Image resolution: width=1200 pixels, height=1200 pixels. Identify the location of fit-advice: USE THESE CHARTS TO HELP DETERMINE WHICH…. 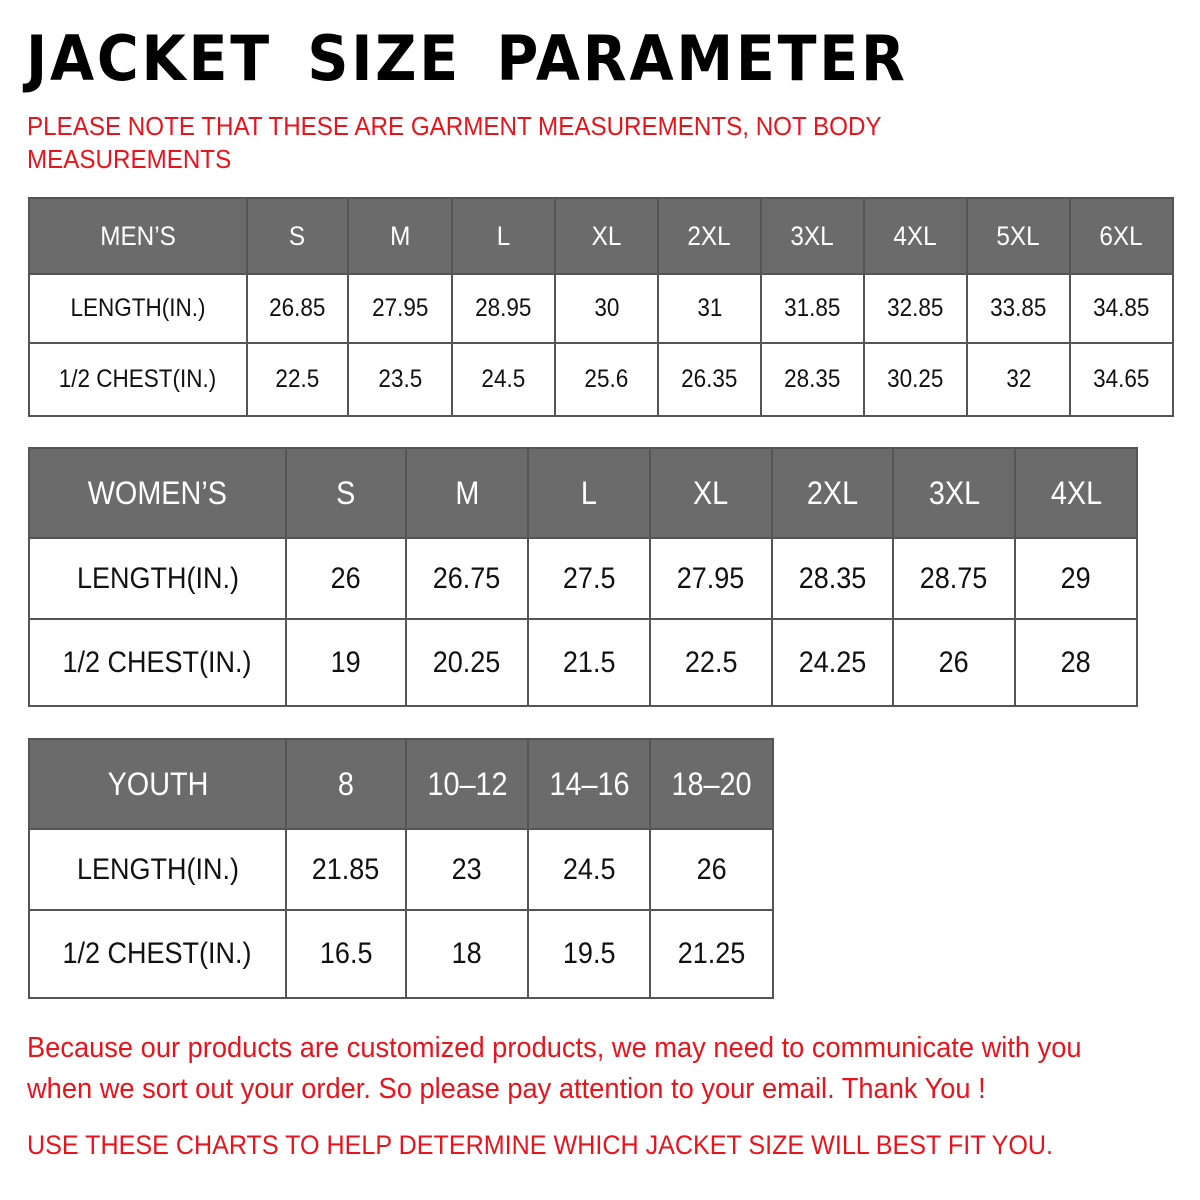
(540, 1145).